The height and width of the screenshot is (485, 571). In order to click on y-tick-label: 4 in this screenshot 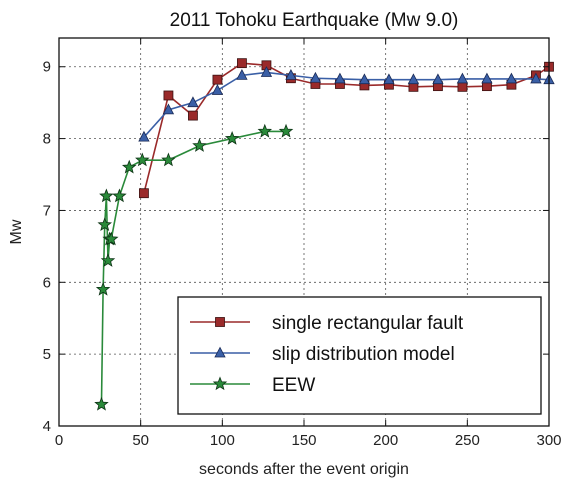, I will do `click(47, 426)`.